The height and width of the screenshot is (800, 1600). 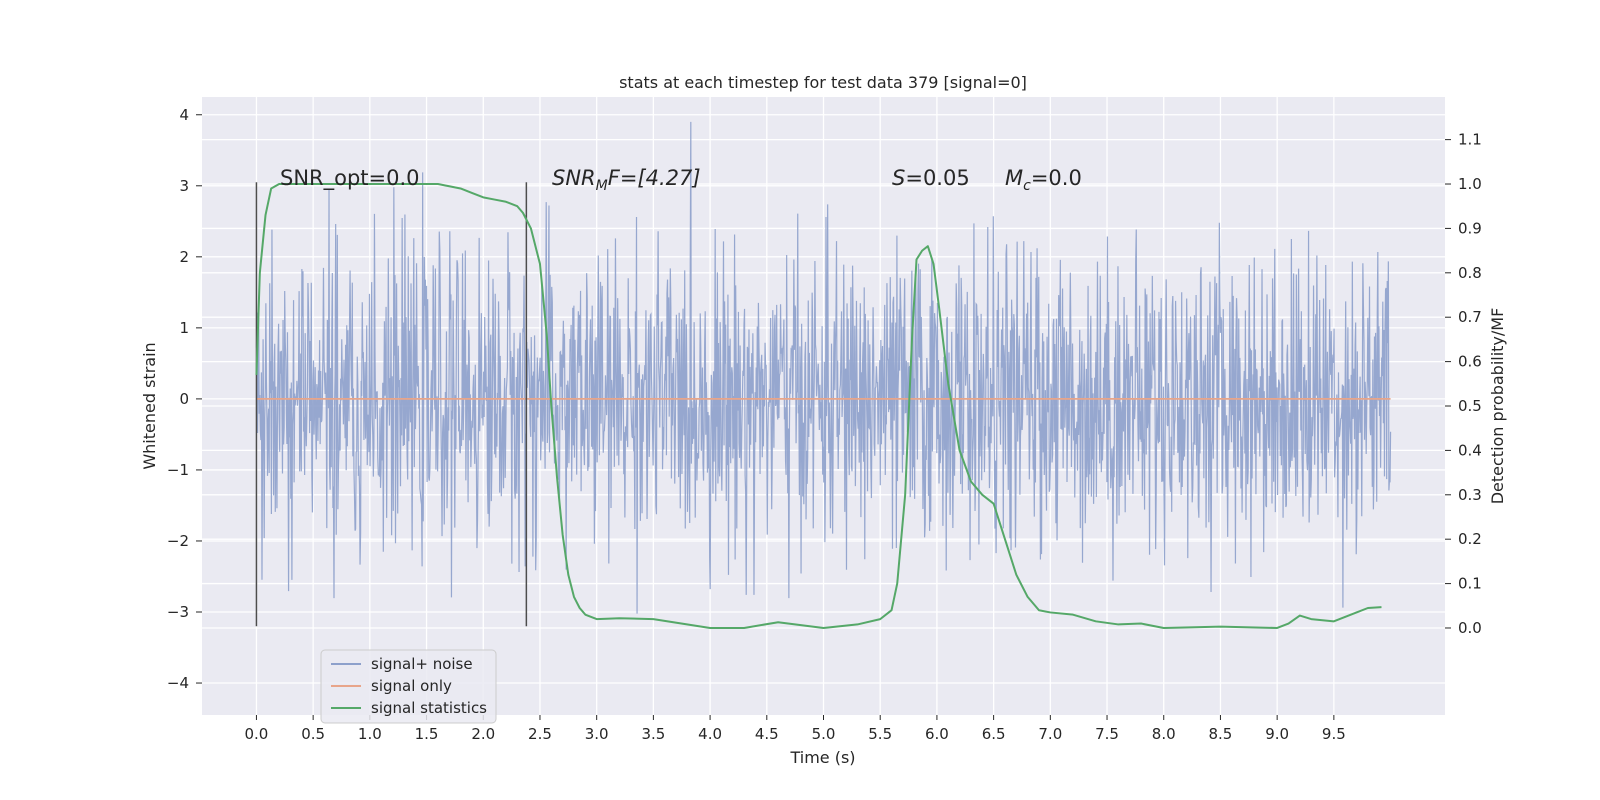 I want to click on x-axis-label: Time (s), so click(x=822, y=757).